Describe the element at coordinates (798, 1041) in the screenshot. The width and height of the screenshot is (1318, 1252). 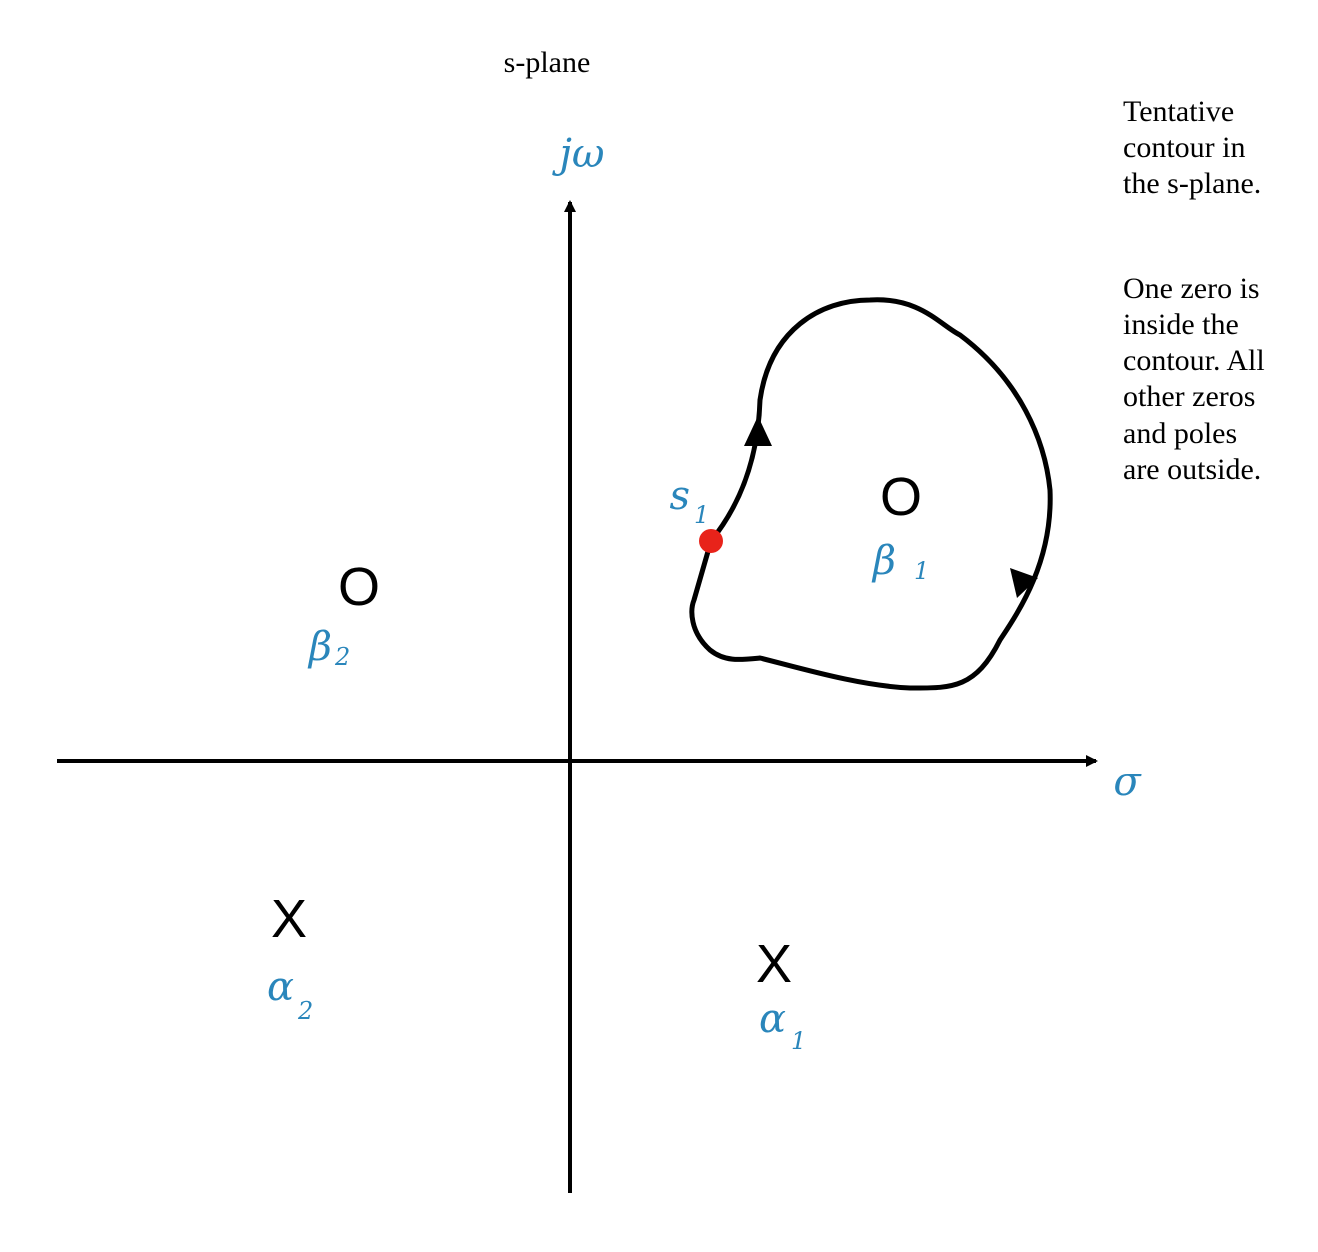
I see `alpha1-subscript: 1` at that location.